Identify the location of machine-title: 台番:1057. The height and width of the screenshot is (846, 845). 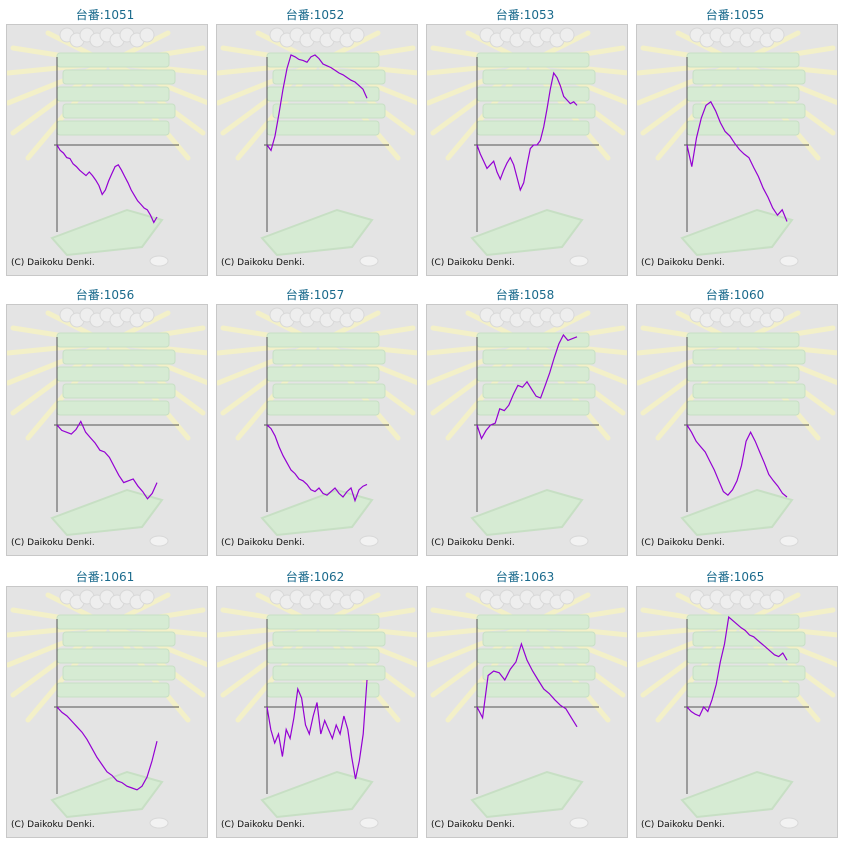
(315, 295).